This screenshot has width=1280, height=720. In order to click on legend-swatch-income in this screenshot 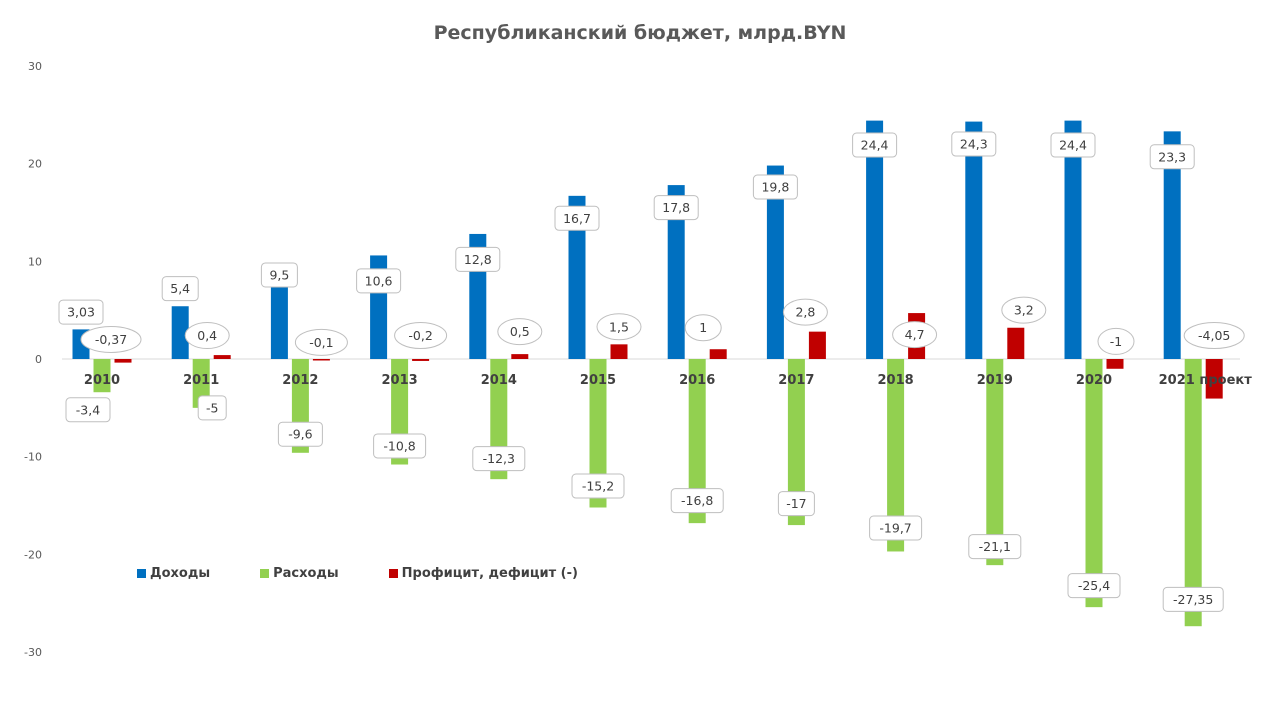, I will do `click(141, 573)`.